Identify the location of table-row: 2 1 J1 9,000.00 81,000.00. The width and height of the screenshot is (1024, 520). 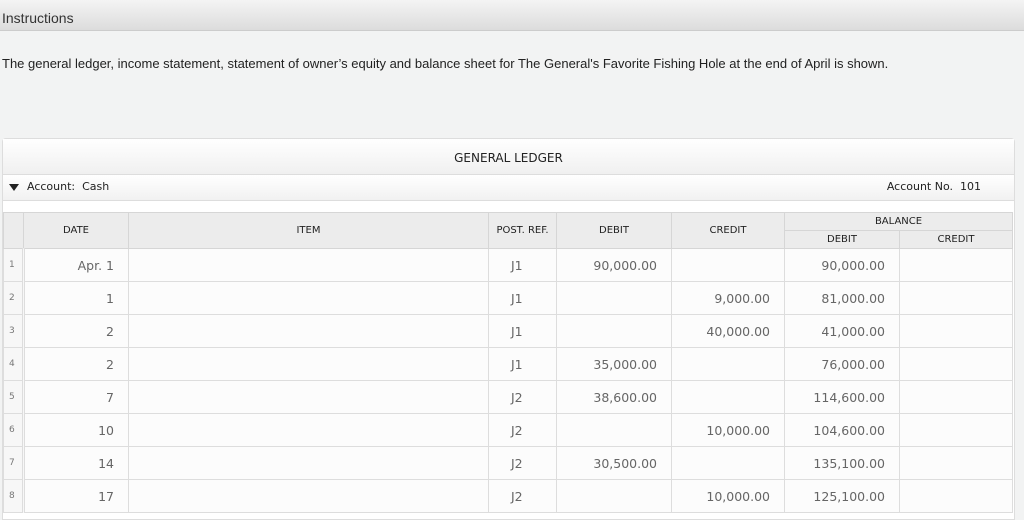
(508, 298).